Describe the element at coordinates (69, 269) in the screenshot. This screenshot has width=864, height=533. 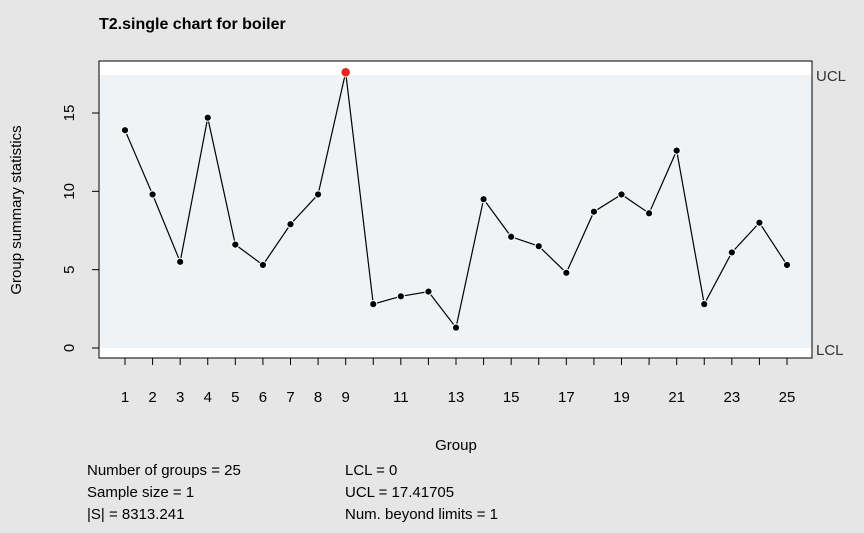
I see `y-tick-label: 5` at that location.